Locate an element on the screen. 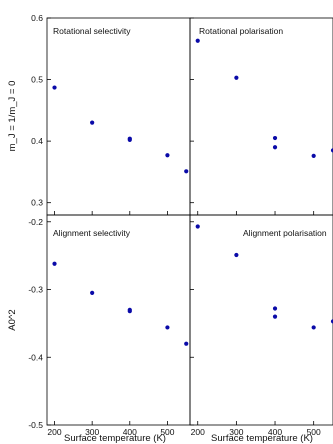  y-tick-label-2-0: -0.5 is located at coordinates (35, 425).